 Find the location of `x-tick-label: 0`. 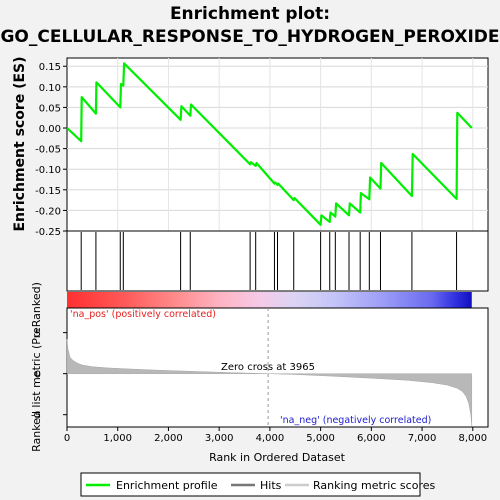

x-tick-label: 0 is located at coordinates (67, 438).